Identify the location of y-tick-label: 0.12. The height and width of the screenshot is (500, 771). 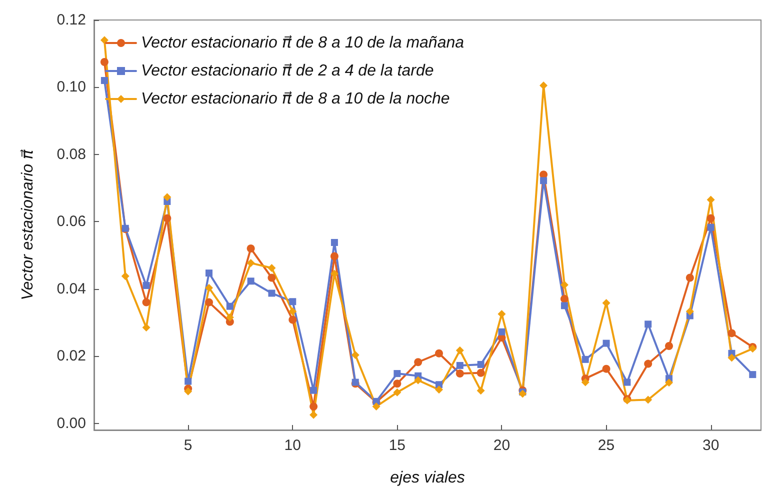
(71, 20).